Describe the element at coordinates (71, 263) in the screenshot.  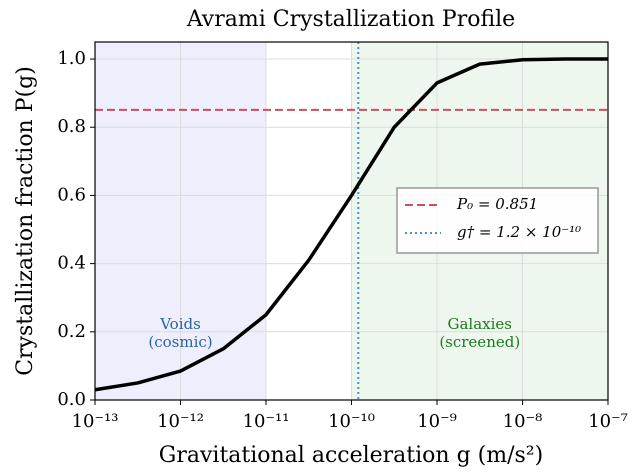
I see `y-tick-label: 0.4` at that location.